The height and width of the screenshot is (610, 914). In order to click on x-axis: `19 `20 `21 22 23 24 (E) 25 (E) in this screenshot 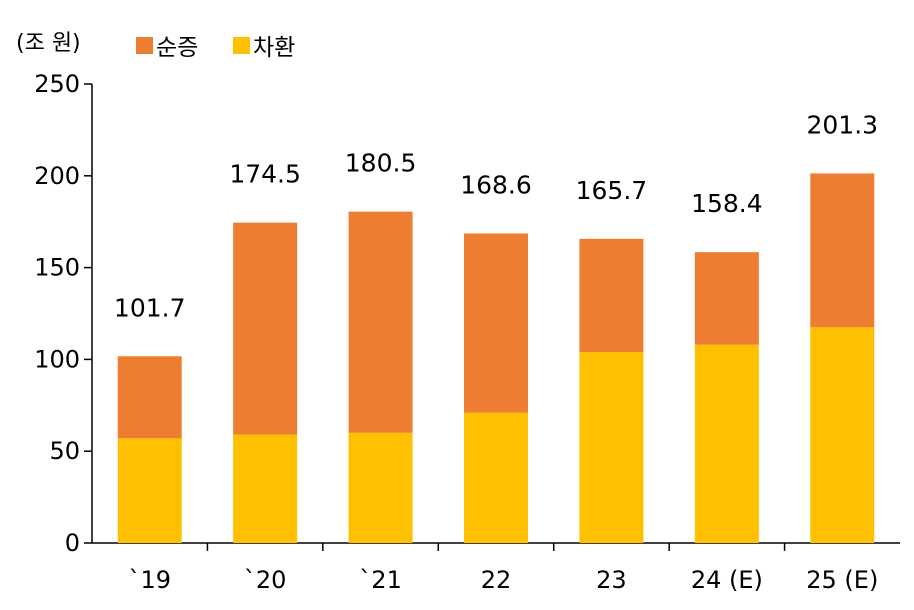, I will do `click(496, 568)`.